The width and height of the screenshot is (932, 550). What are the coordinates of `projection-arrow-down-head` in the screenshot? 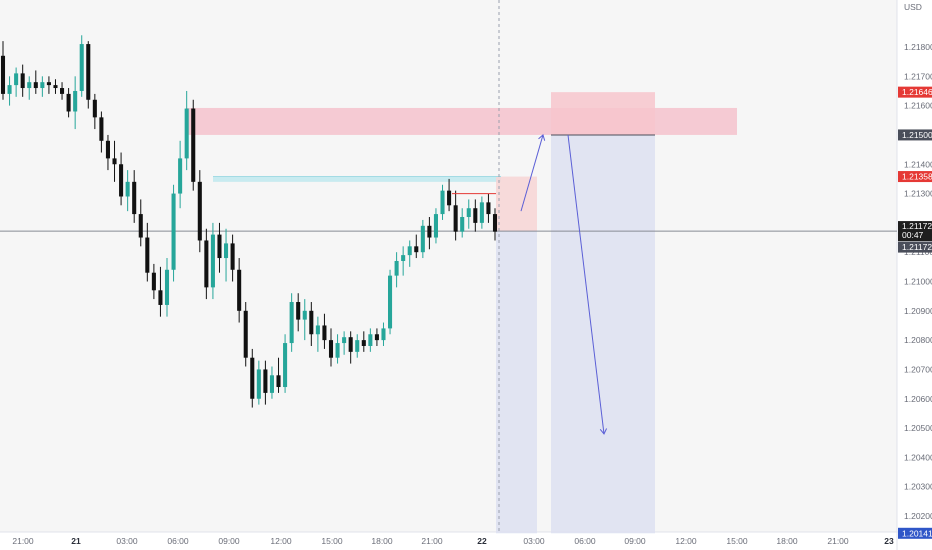 It's located at (603, 431).